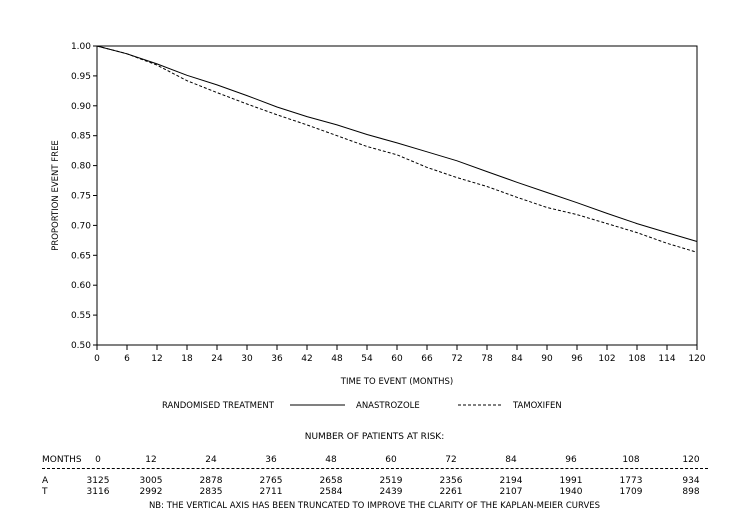  What do you see at coordinates (151, 460) in the screenshot?
I see `risk-header-month: 12` at bounding box center [151, 460].